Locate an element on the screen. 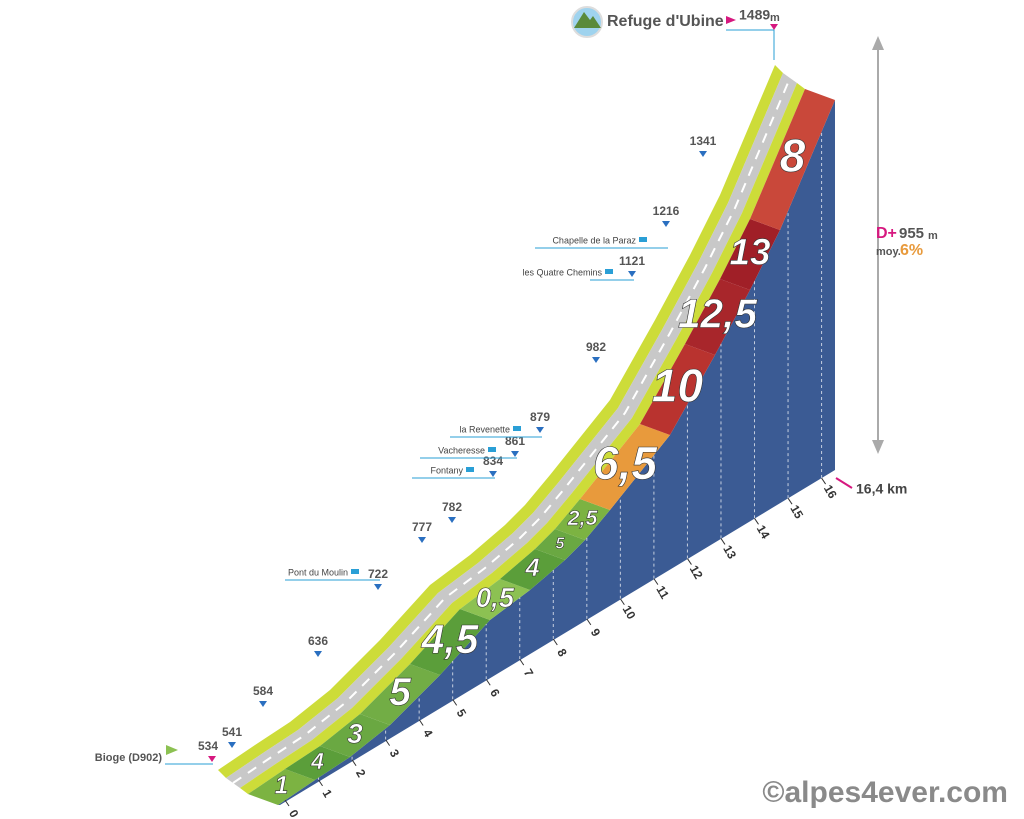  d-plus-unit: m is located at coordinates (933, 236).